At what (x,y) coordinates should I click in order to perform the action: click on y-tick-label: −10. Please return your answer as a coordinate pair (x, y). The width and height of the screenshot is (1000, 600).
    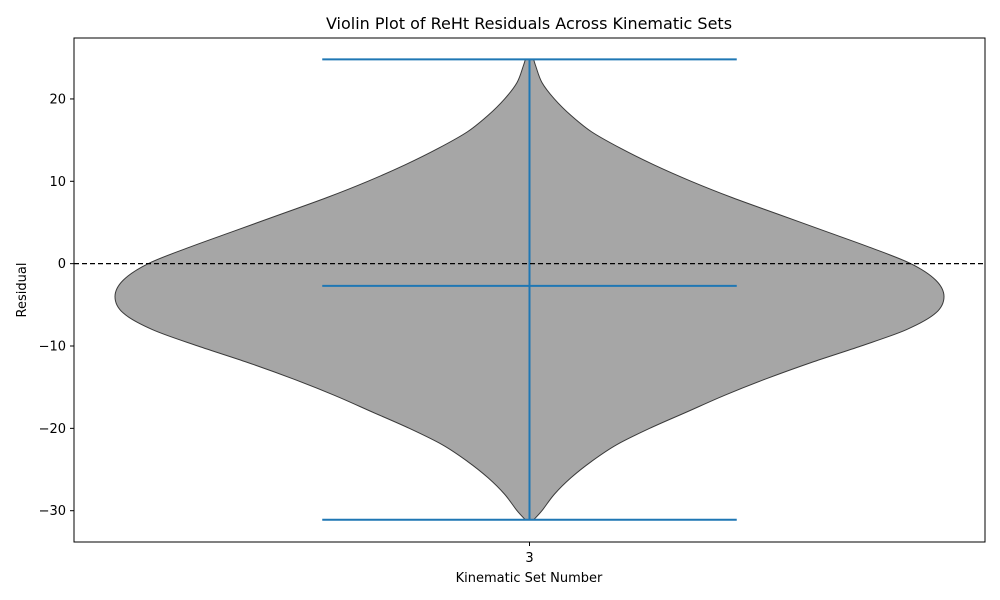
    Looking at the image, I should click on (52, 347).